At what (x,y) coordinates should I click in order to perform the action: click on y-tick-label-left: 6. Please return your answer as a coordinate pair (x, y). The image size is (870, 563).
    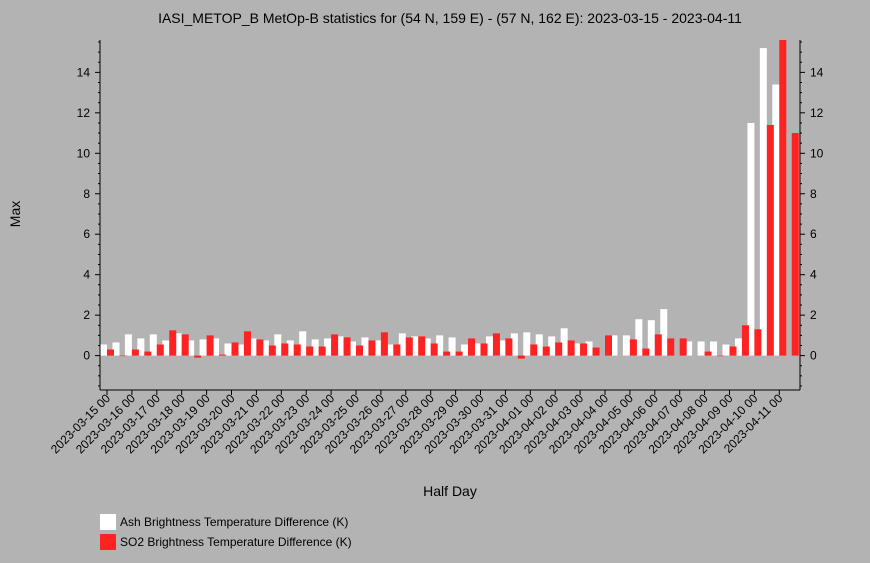
    Looking at the image, I should click on (86, 234).